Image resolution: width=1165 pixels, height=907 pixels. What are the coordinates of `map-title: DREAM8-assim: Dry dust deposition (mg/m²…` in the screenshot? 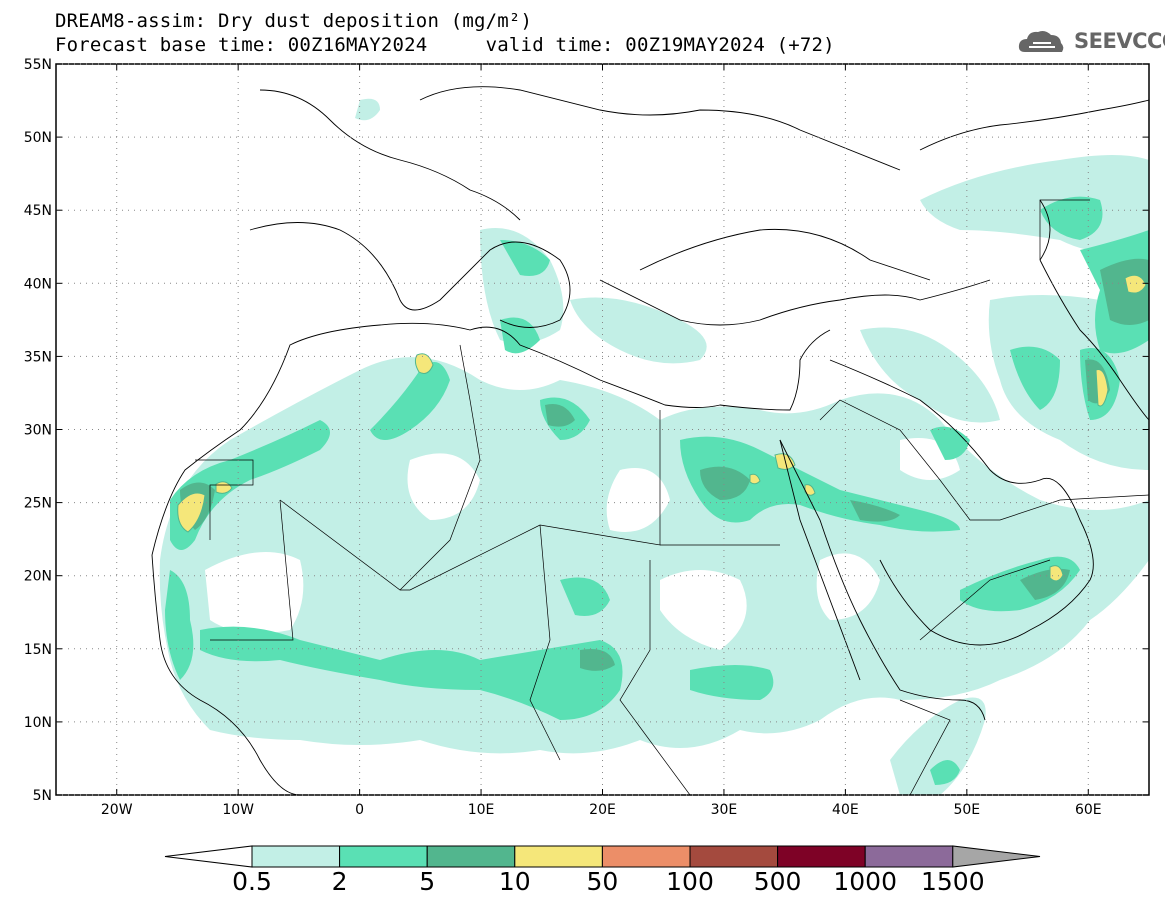 It's located at (294, 21).